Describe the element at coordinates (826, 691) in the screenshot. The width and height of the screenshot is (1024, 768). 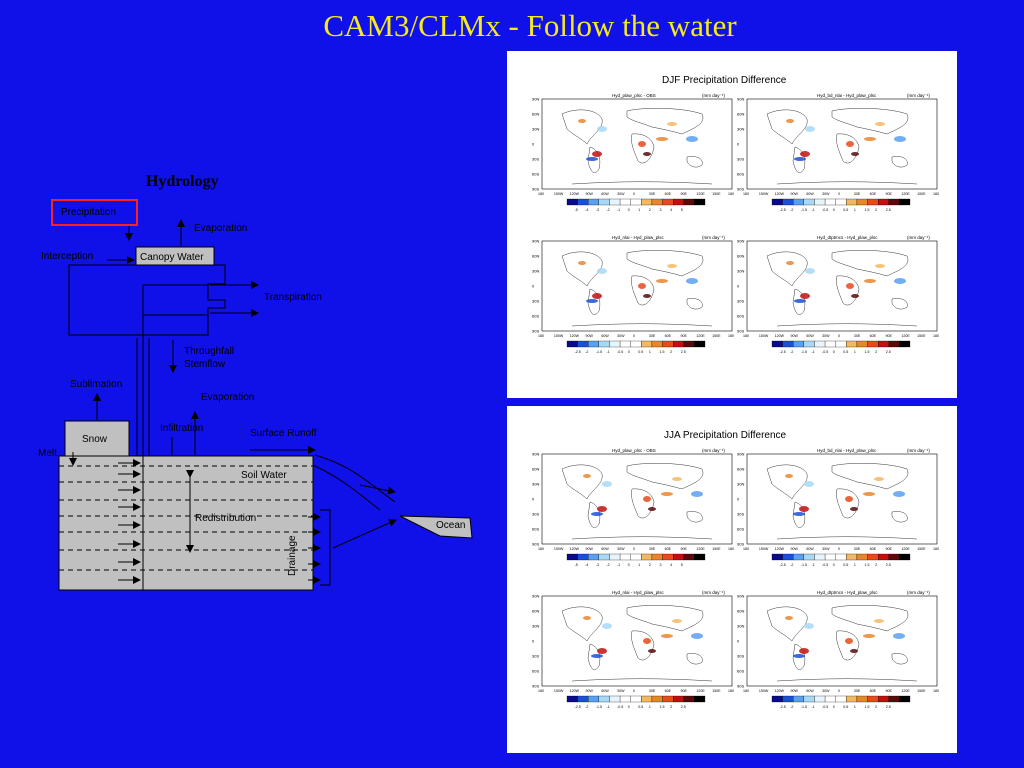
I see `lon-tick-label: 30W` at that location.